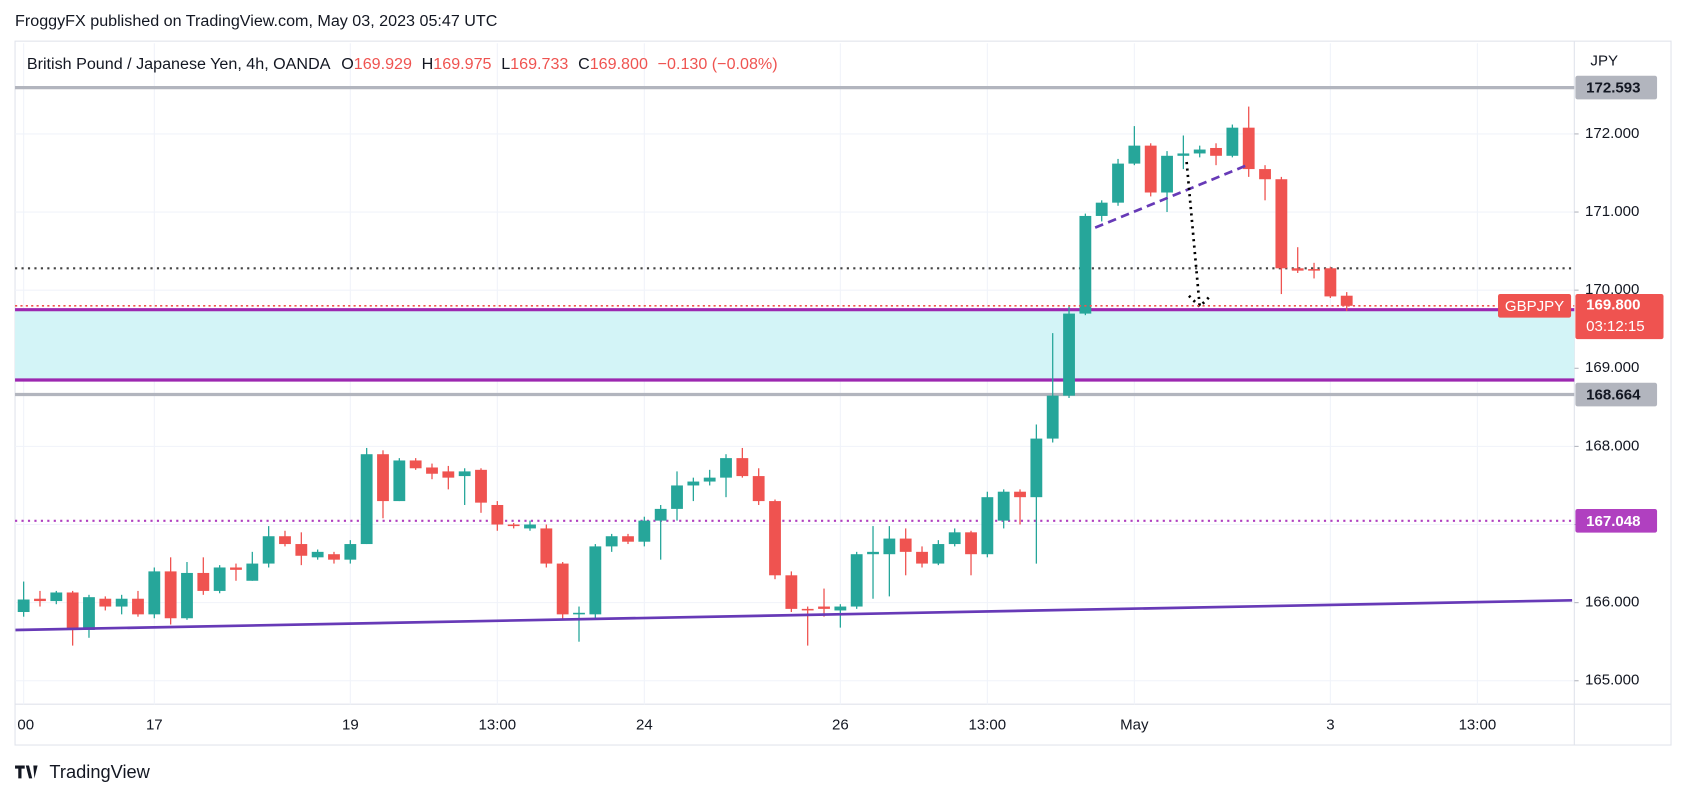 This screenshot has width=1685, height=798. Describe the element at coordinates (1619, 316) in the screenshot. I see `price-badge` at that location.